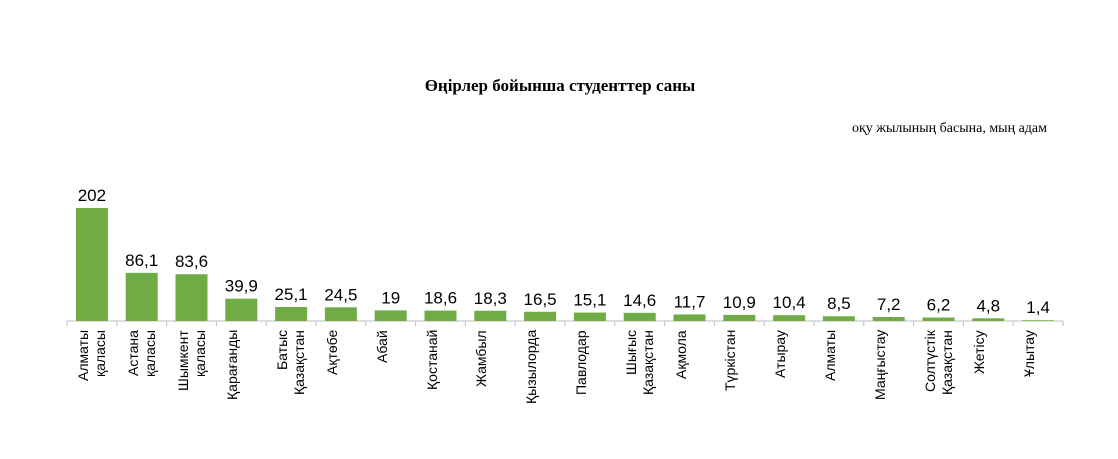  Describe the element at coordinates (92, 195) in the screenshot. I see `value-label: 202` at that location.